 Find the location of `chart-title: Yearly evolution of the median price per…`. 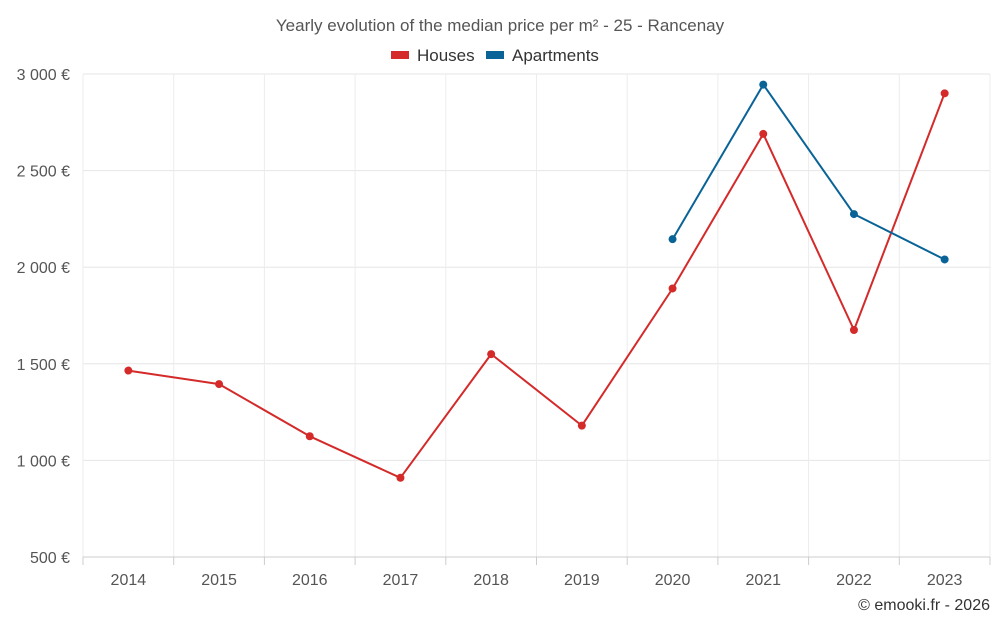

chart-title: Yearly evolution of the median price per… is located at coordinates (500, 25).